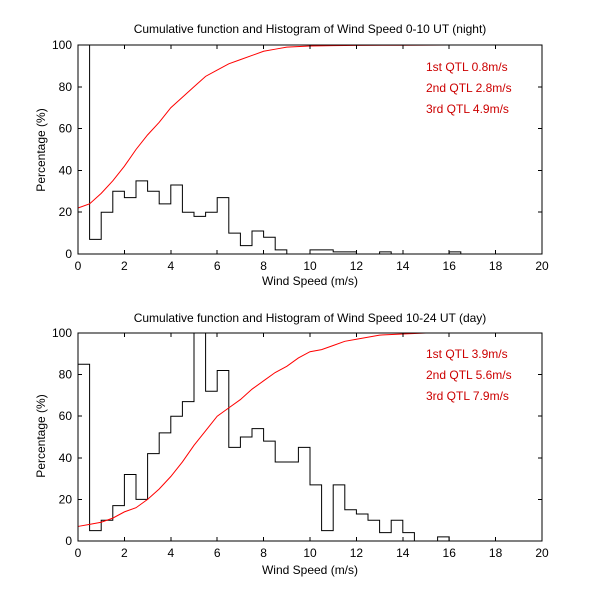 This screenshot has width=600, height=610. Describe the element at coordinates (467, 109) in the screenshot. I see `qtl-3-annotation: 3rd QTL 4.9m/s` at that location.